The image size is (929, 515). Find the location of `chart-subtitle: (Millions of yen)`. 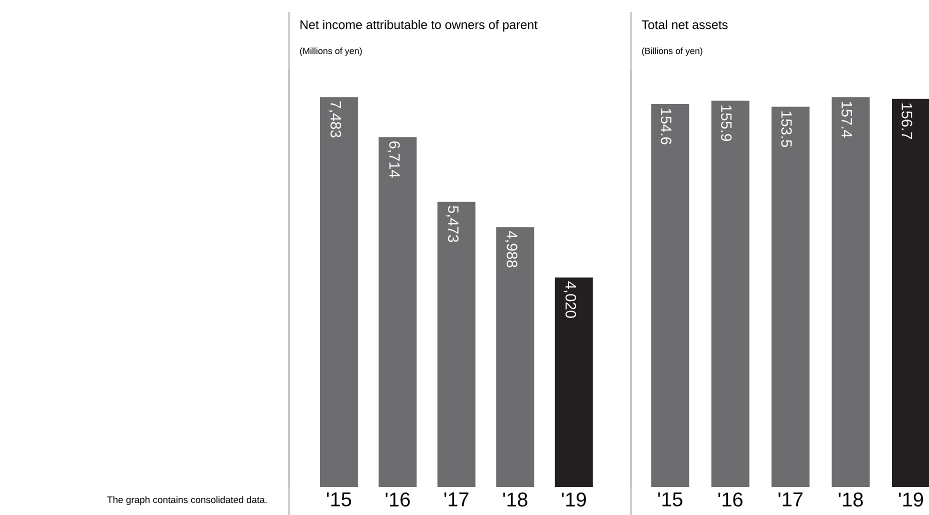

chart-subtitle: (Millions of yen) is located at coordinates (331, 51).